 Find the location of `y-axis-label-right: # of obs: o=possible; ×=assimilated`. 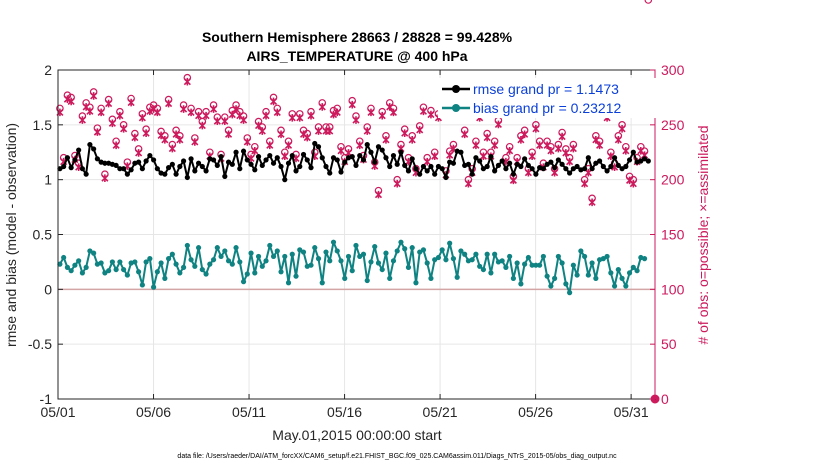

y-axis-label-right: # of obs: o=possible; ×=assimilated is located at coordinates (703, 234).